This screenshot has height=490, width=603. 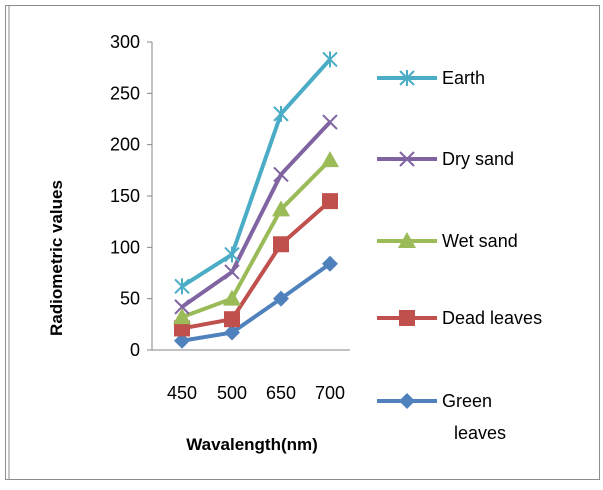 I want to click on y-tick-label: 250, so click(x=125, y=93).